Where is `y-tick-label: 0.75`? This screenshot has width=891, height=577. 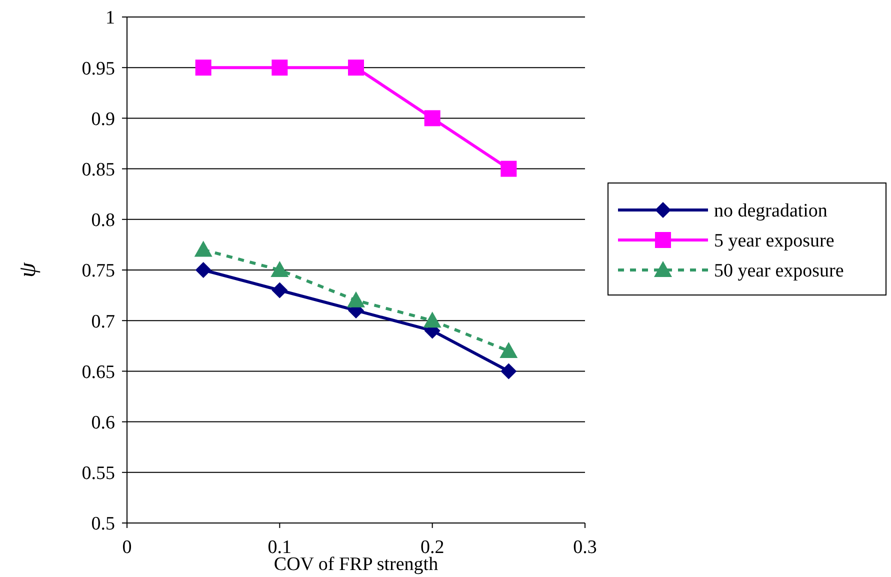
y-tick-label: 0.75 is located at coordinates (98, 271).